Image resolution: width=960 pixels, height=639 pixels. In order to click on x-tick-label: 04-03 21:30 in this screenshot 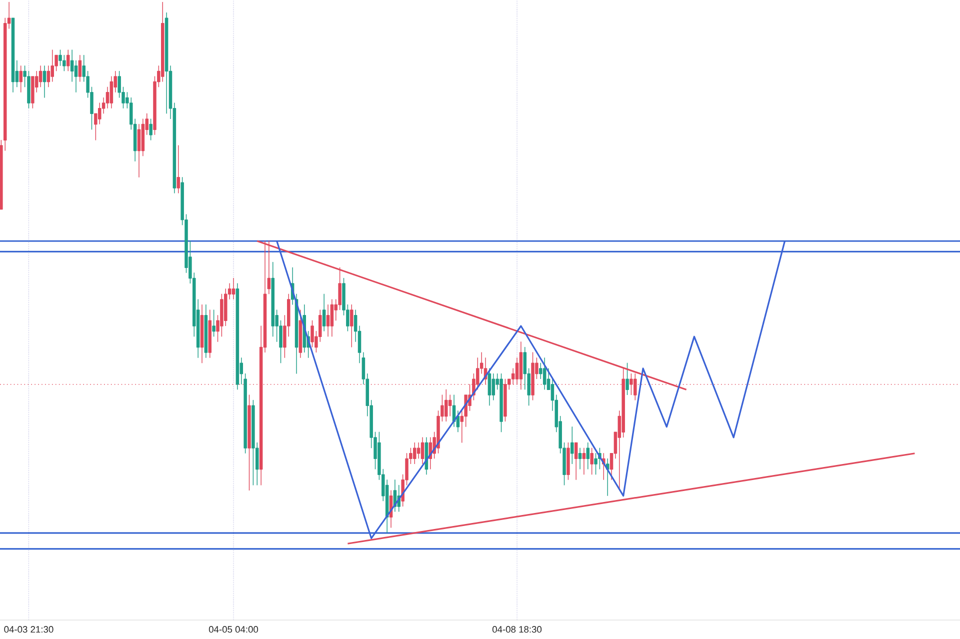, I will do `click(29, 629)`.